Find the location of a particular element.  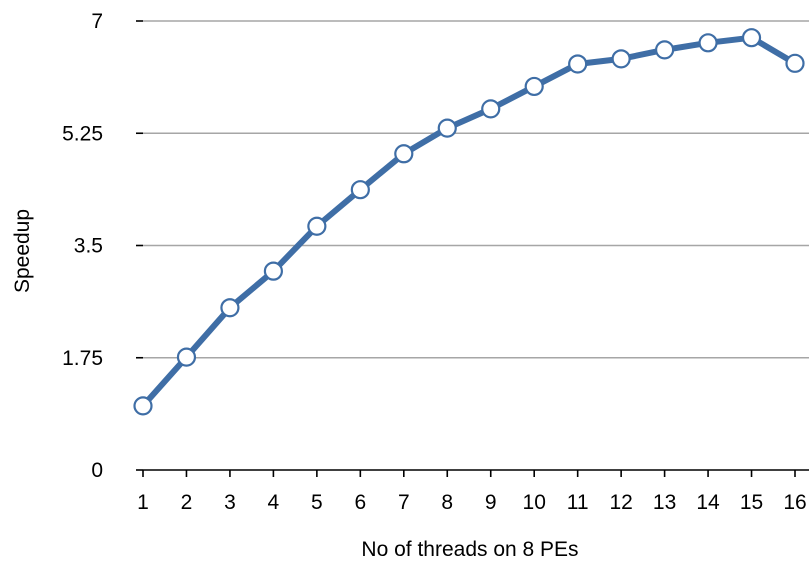

x-tick-label: 14 is located at coordinates (708, 502).